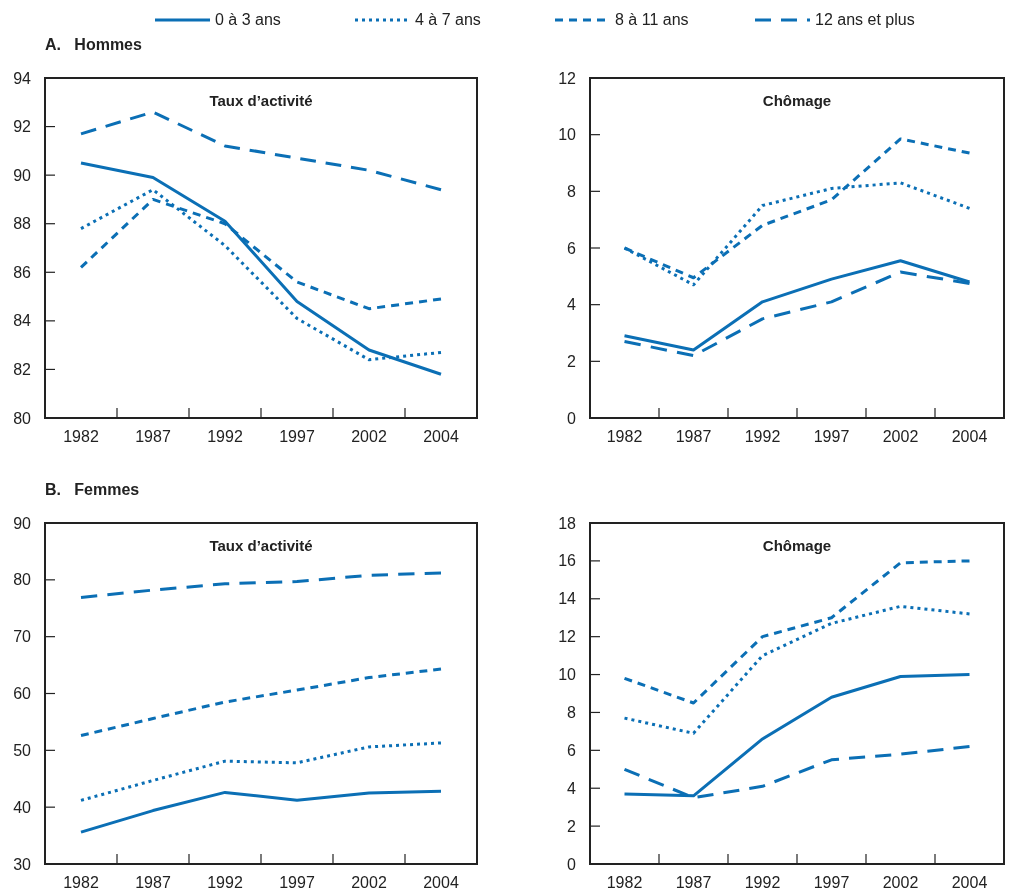 The image size is (1010, 894). What do you see at coordinates (22, 637) in the screenshot?
I see `y-tick-label: 70` at bounding box center [22, 637].